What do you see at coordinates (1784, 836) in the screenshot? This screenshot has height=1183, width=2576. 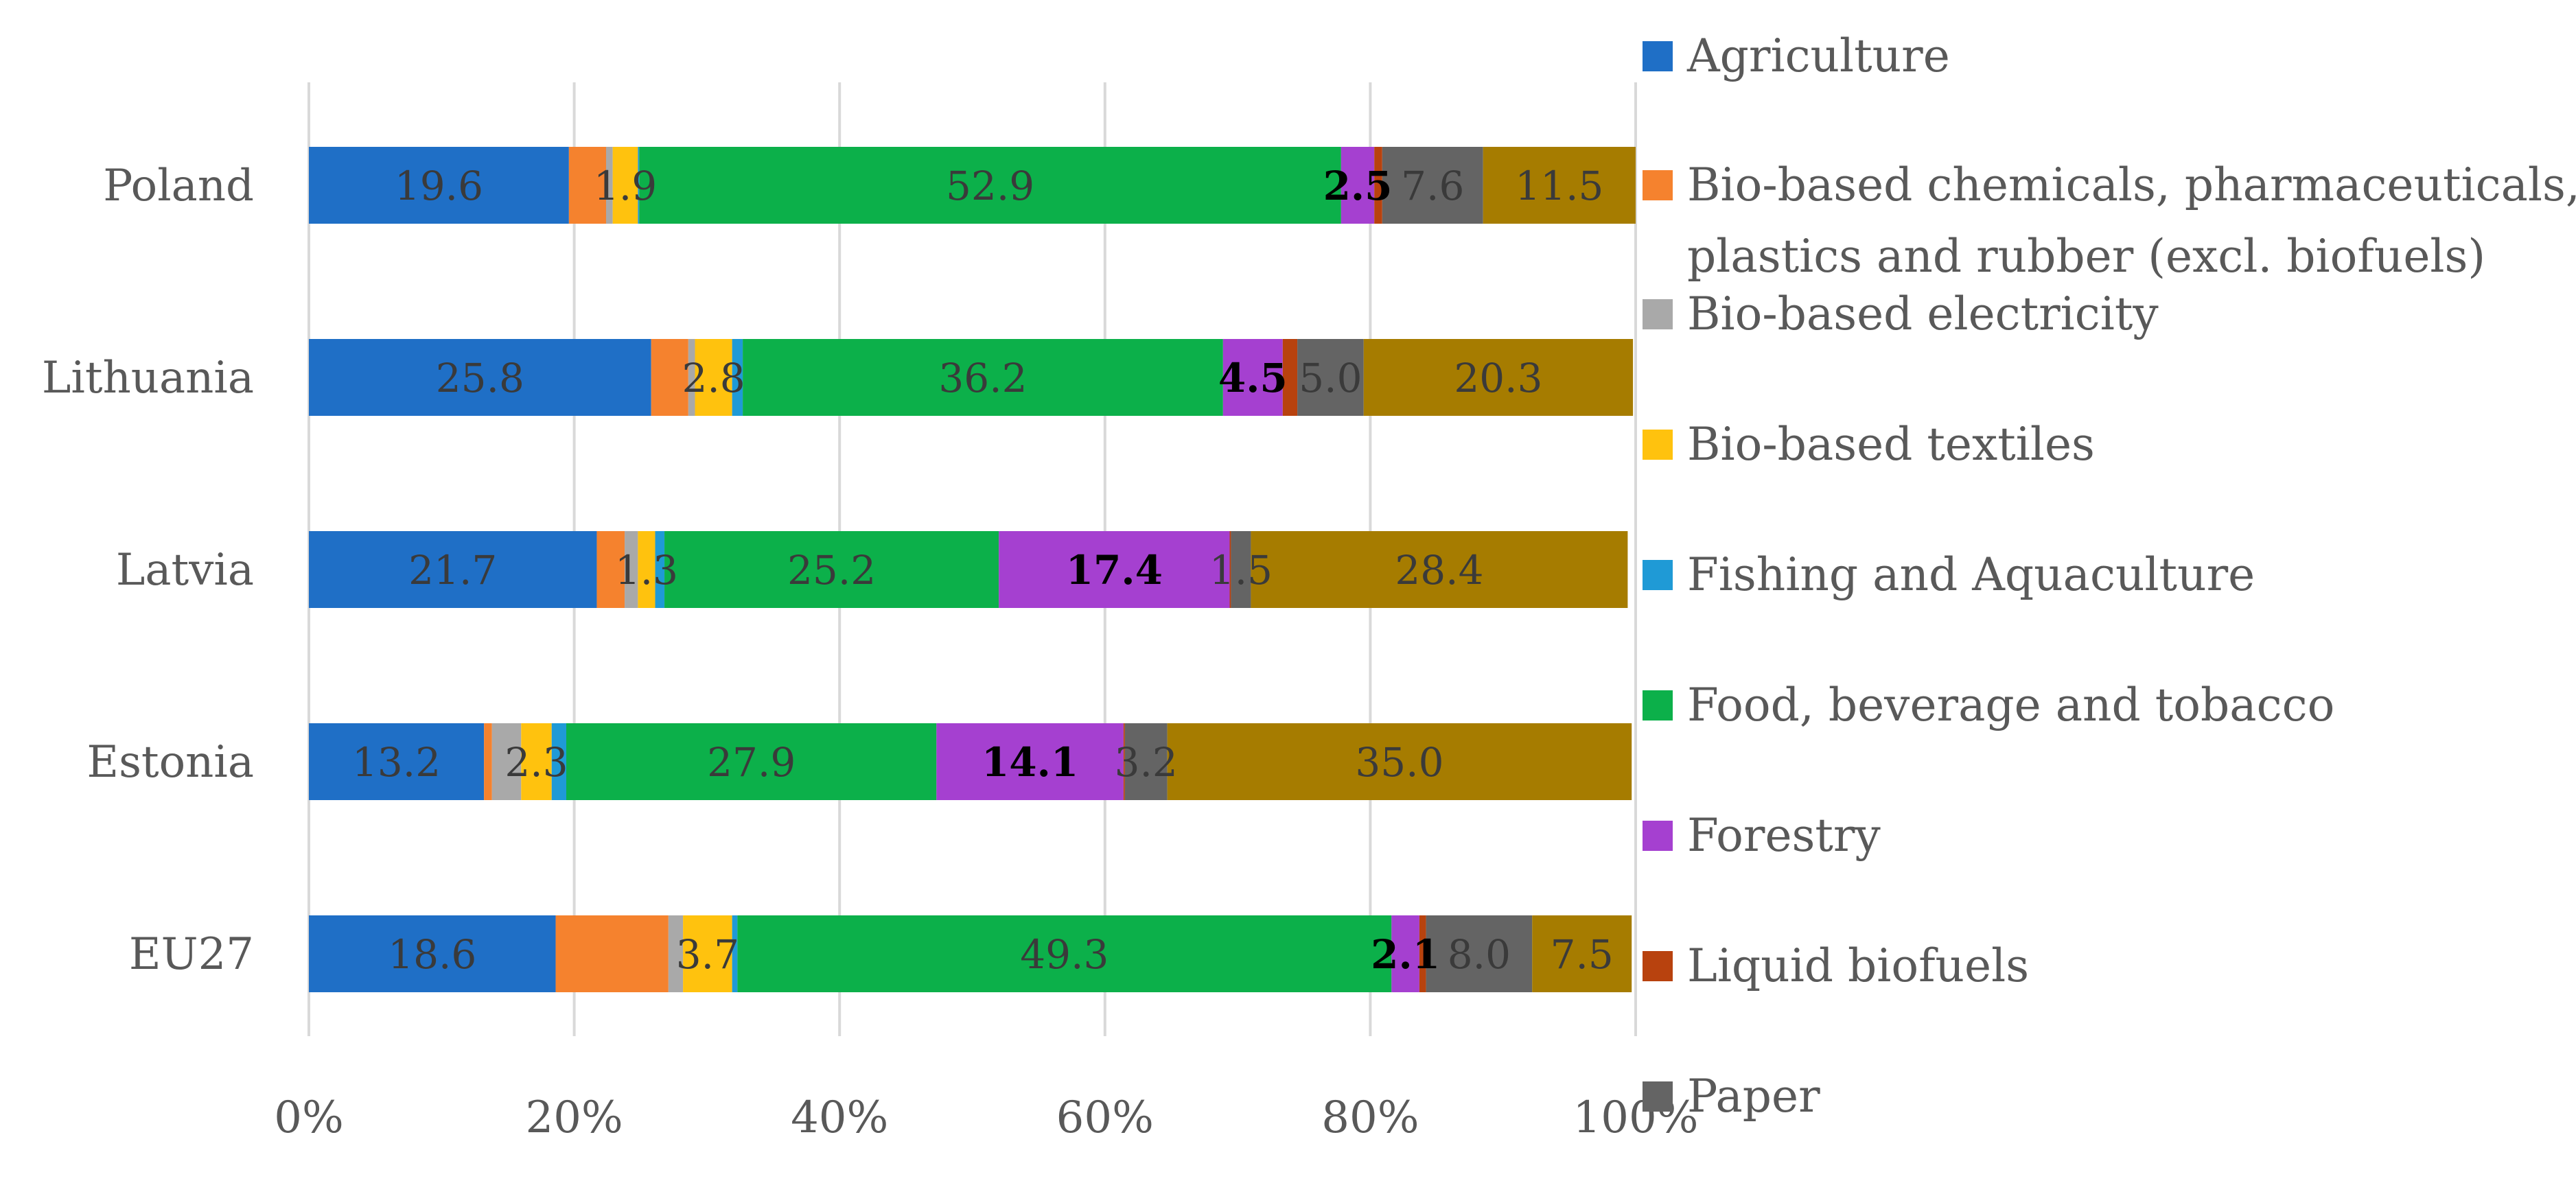 I see `legend-label-forestry: Forestry` at bounding box center [1784, 836].